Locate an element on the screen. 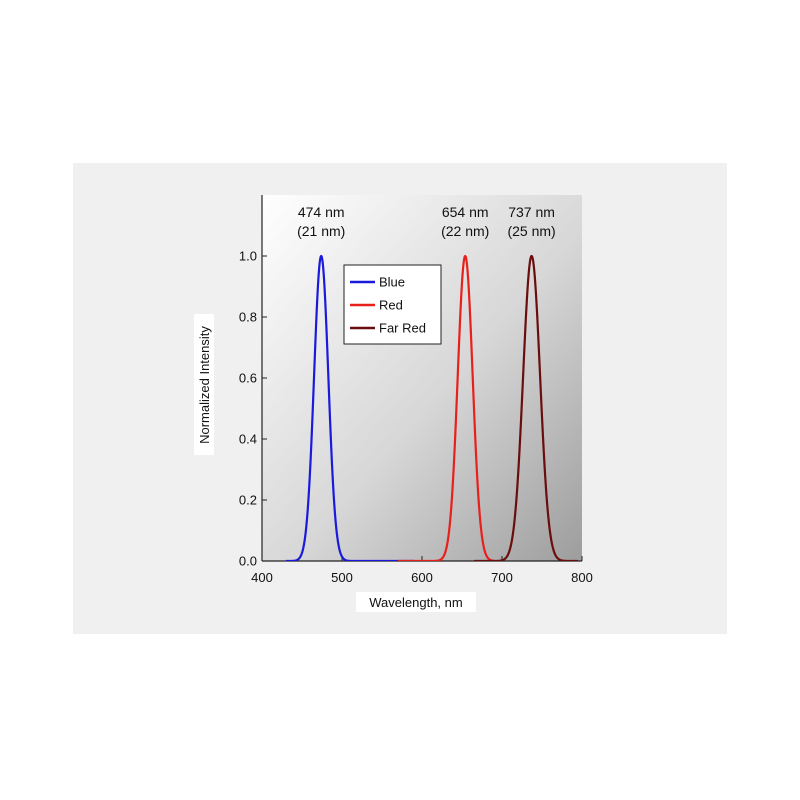 This screenshot has height=800, width=800. peak-fwhm-label: (22 nm) is located at coordinates (465, 231).